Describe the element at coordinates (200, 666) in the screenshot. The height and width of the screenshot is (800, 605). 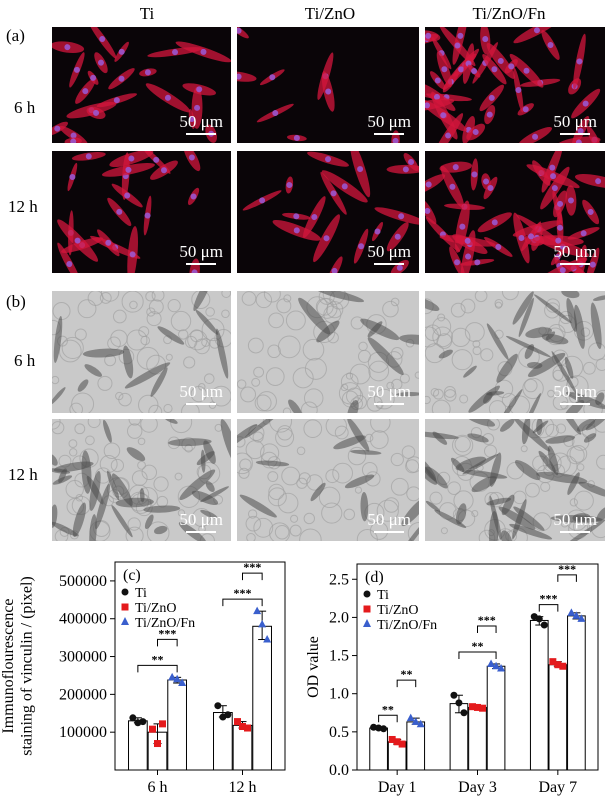
I see `plot-frame` at that location.